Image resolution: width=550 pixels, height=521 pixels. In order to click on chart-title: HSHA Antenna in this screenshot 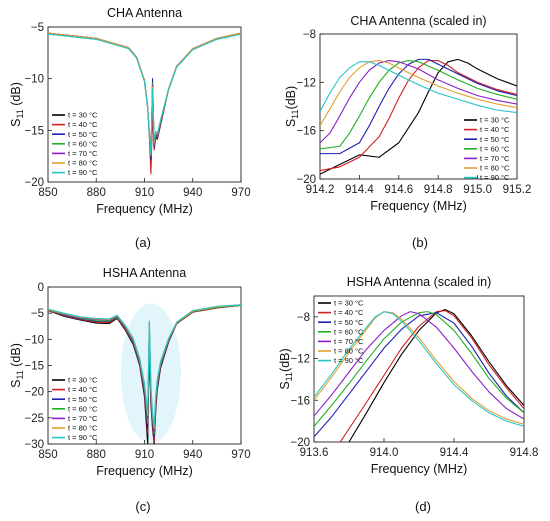, I will do `click(144, 273)`.